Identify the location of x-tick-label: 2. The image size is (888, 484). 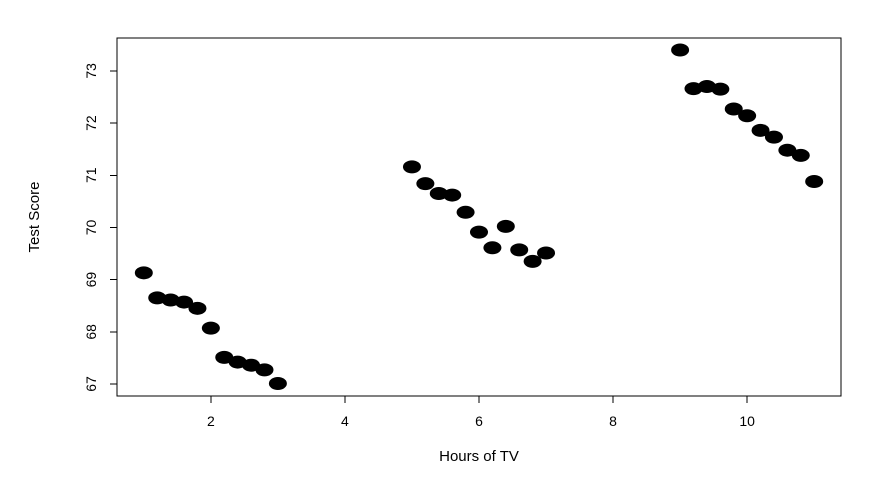
(211, 421).